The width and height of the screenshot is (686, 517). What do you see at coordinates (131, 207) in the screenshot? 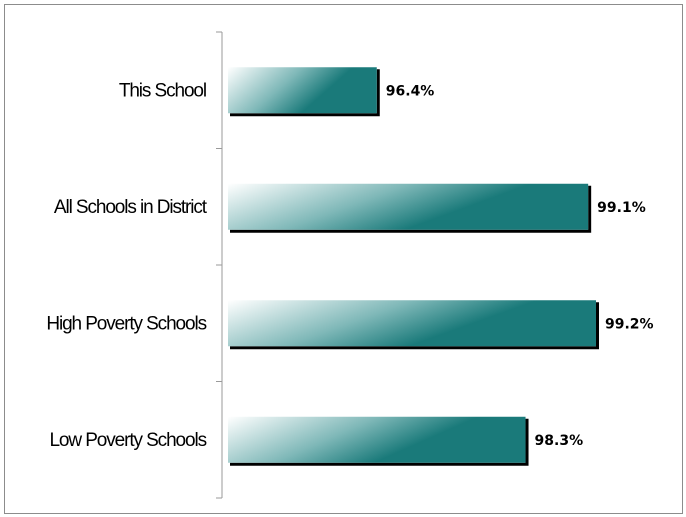
I see `category-label: All Schools in District` at bounding box center [131, 207].